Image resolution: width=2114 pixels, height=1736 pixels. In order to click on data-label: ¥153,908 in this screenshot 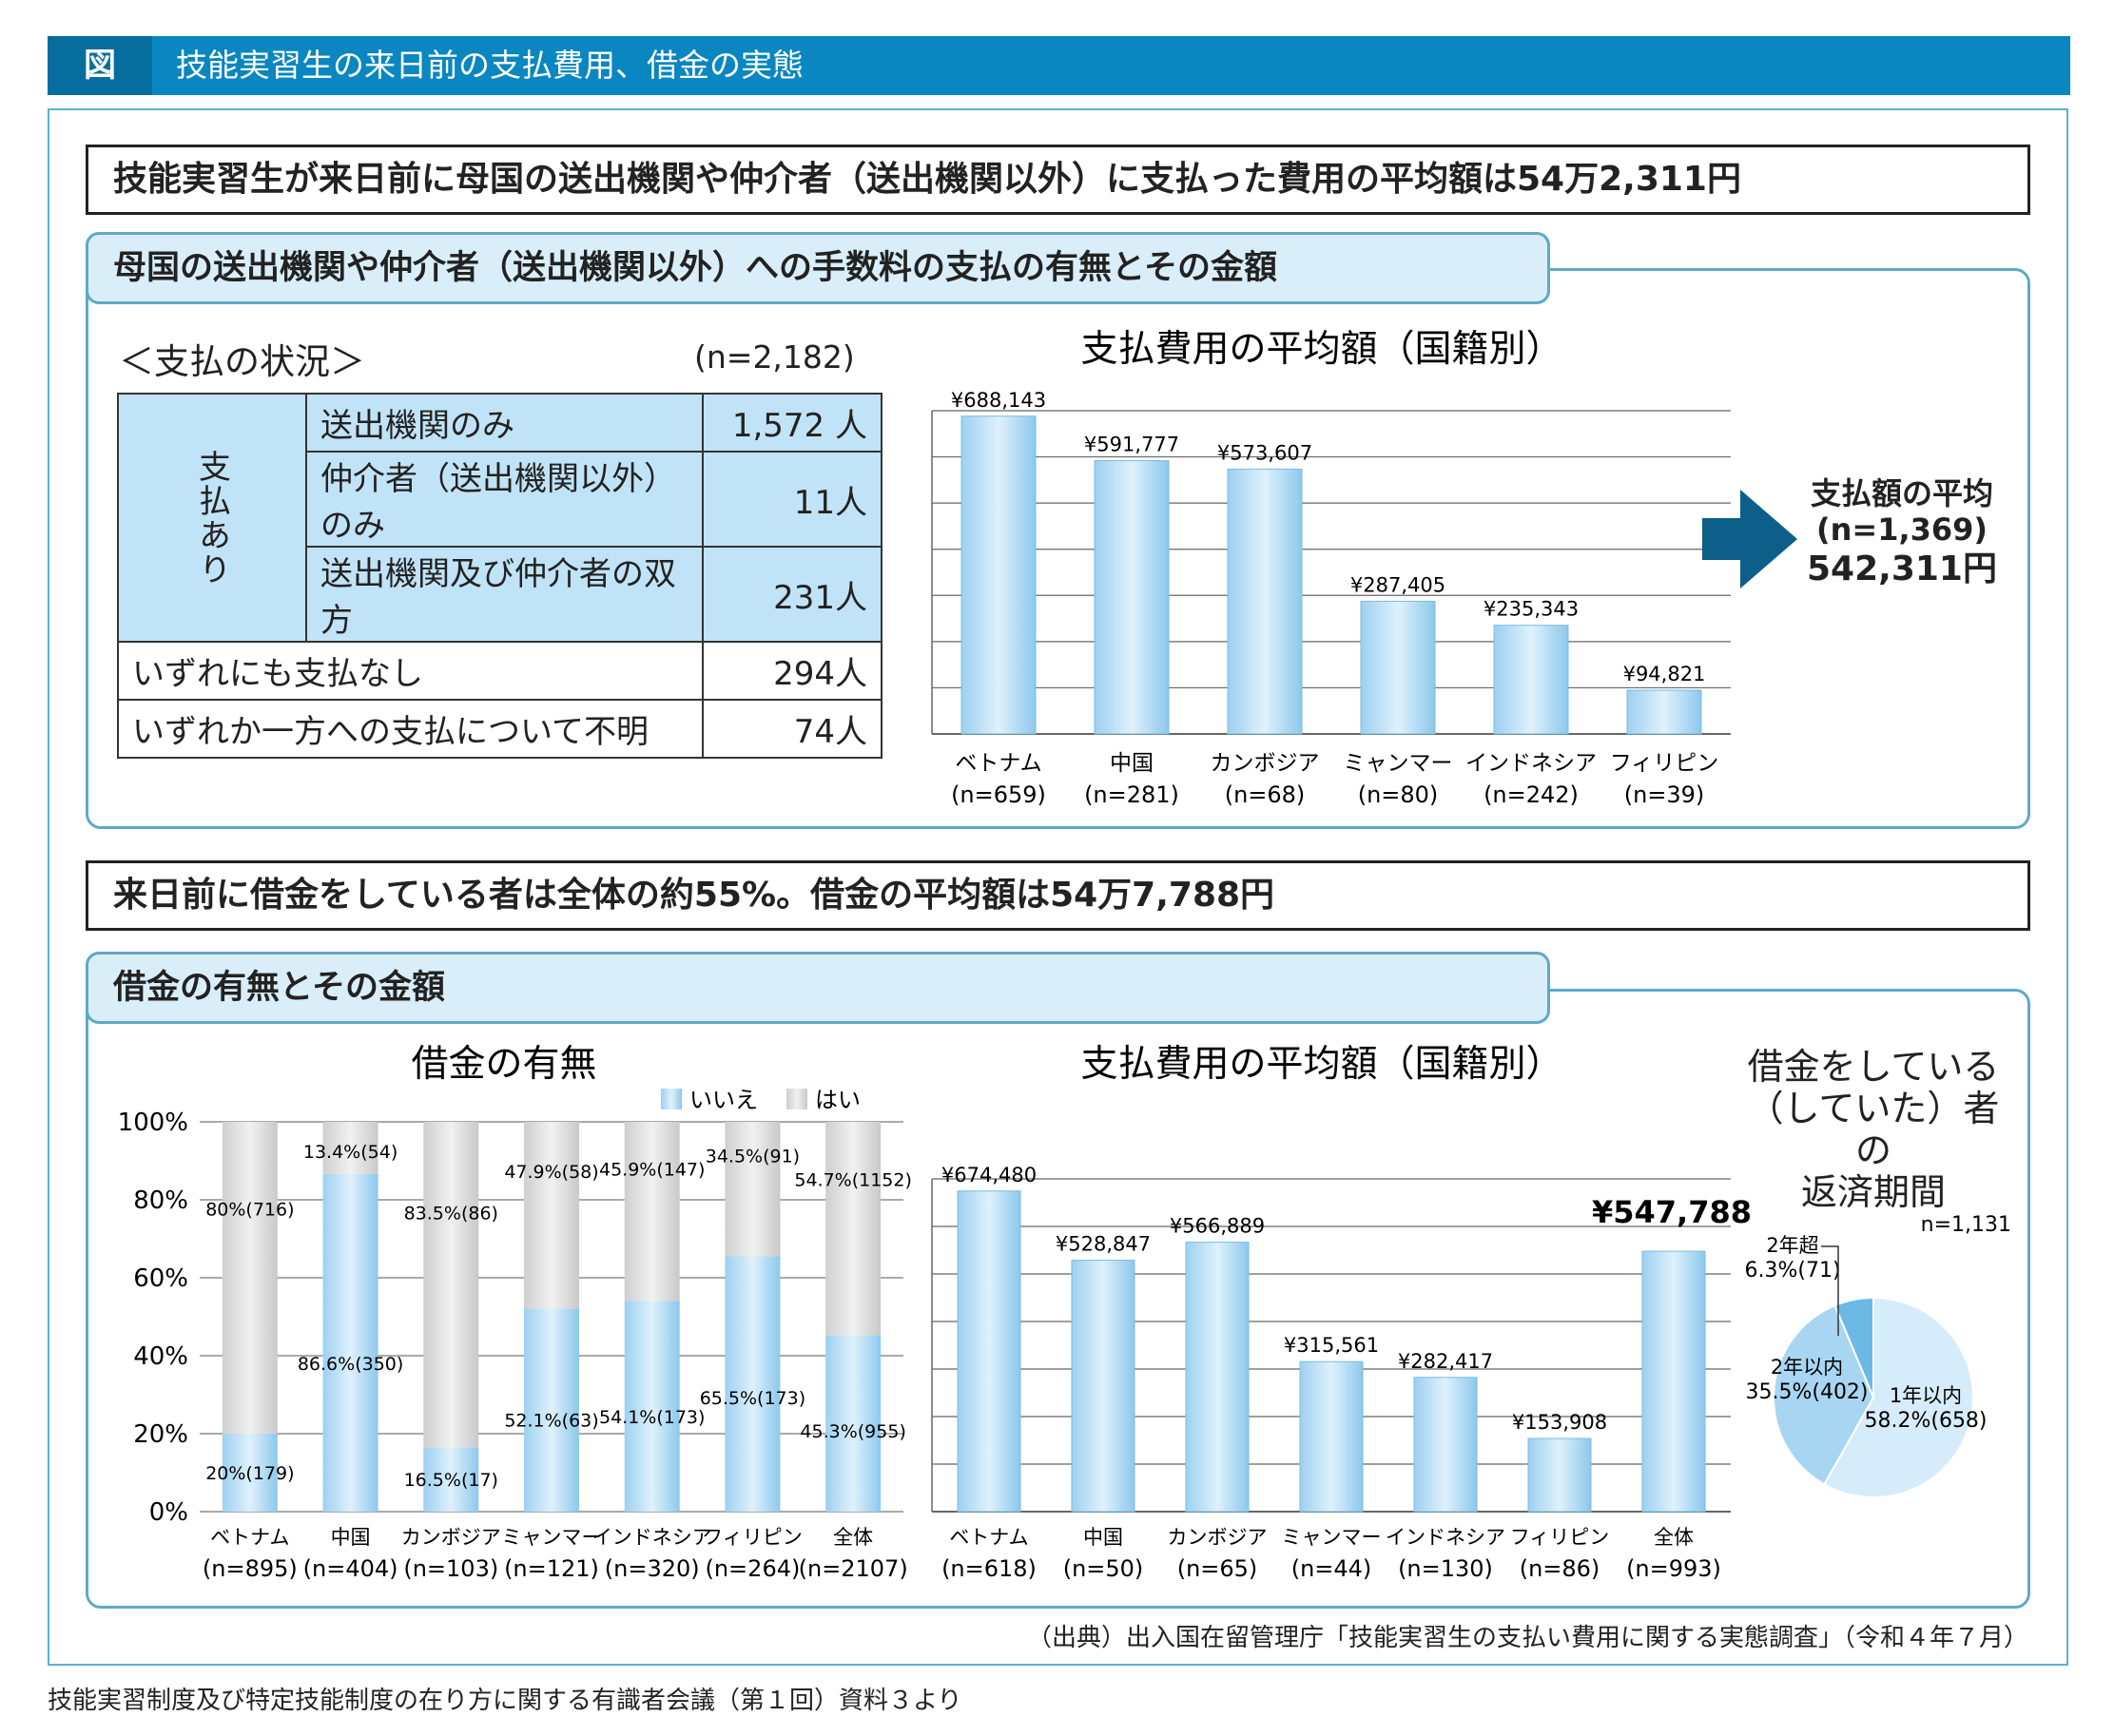, I will do `click(1560, 1423)`.